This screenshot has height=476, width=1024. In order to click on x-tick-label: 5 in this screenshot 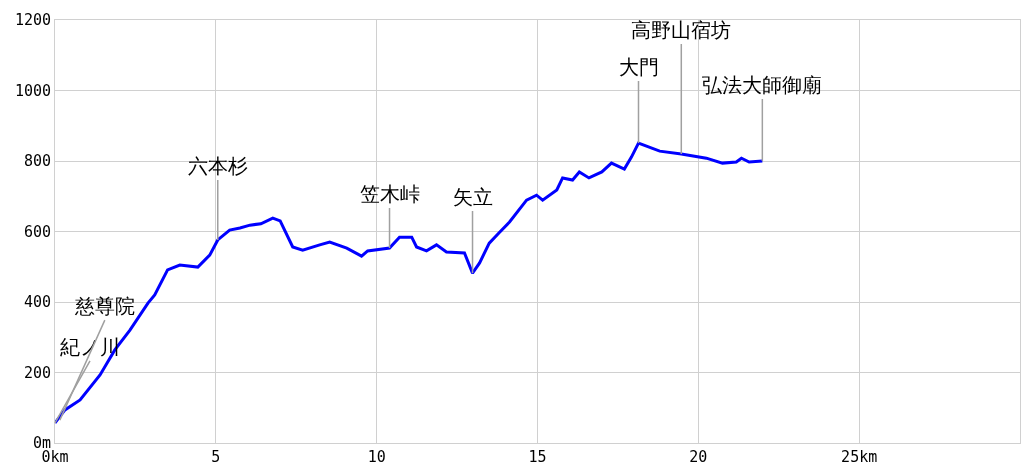, I will do `click(216, 457)`.